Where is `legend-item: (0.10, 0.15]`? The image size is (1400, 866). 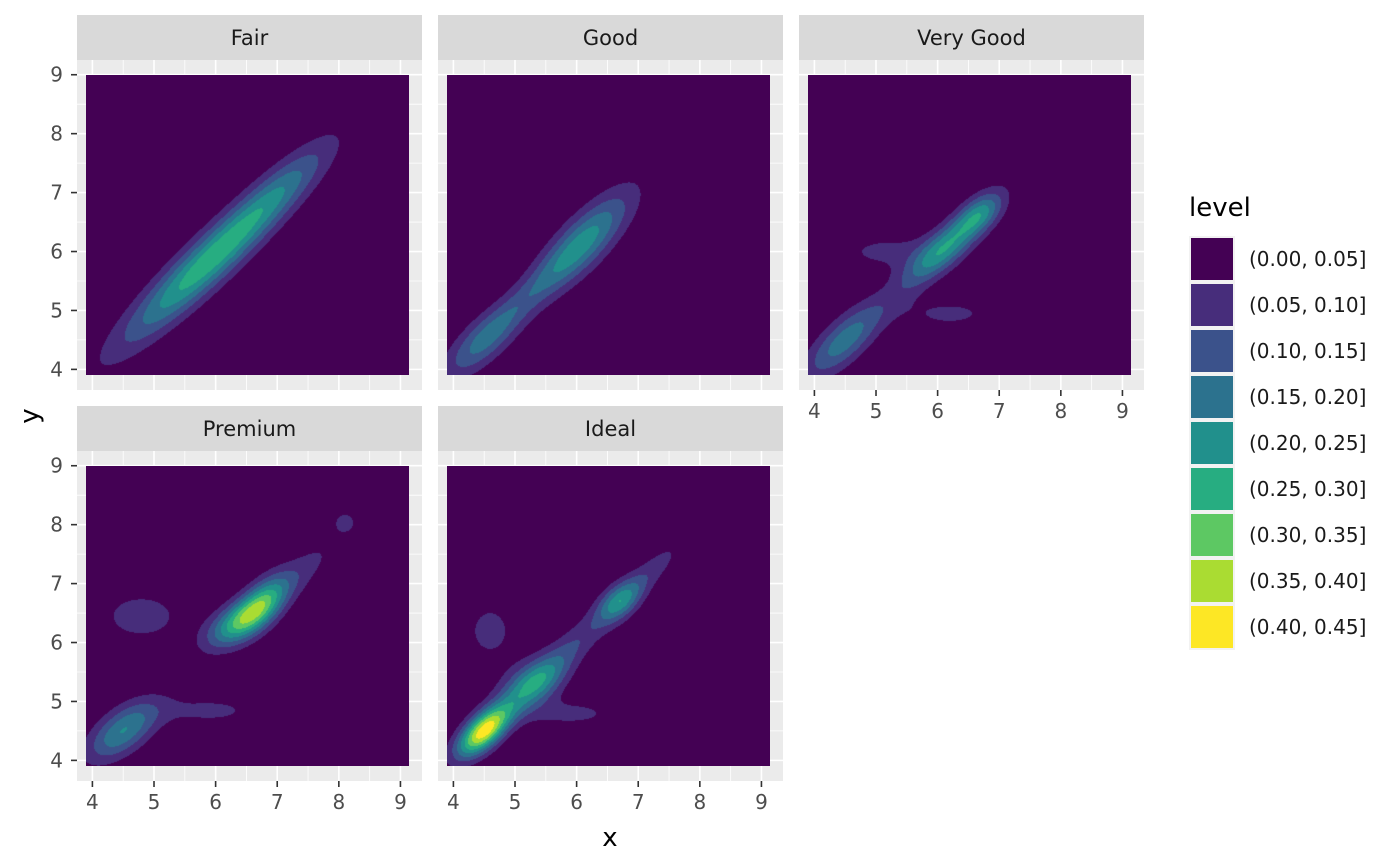
legend-item: (0.10, 0.15] is located at coordinates (1277, 351).